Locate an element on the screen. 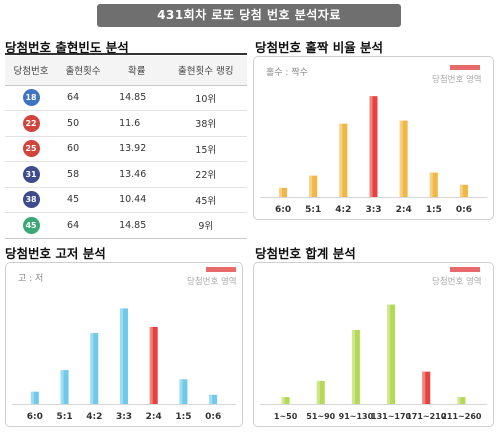  rank-cell: 15위 is located at coordinates (205, 149).